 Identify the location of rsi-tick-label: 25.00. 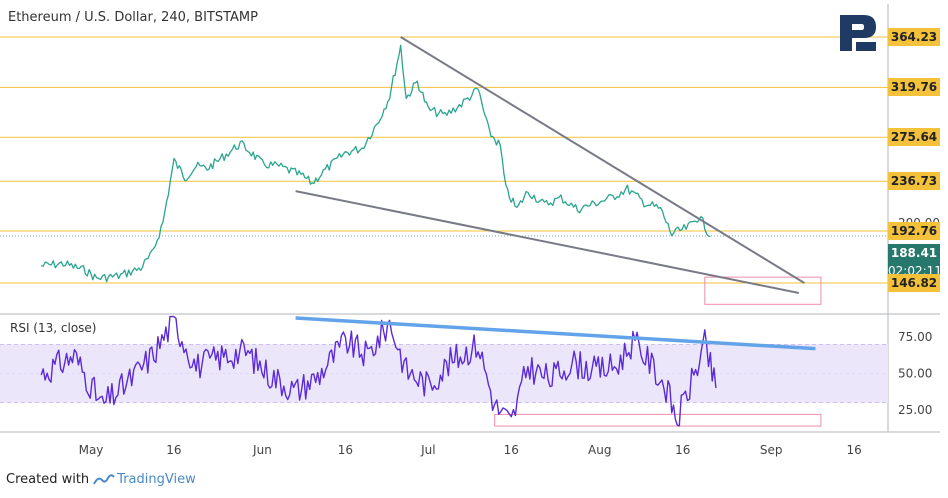
(915, 410).